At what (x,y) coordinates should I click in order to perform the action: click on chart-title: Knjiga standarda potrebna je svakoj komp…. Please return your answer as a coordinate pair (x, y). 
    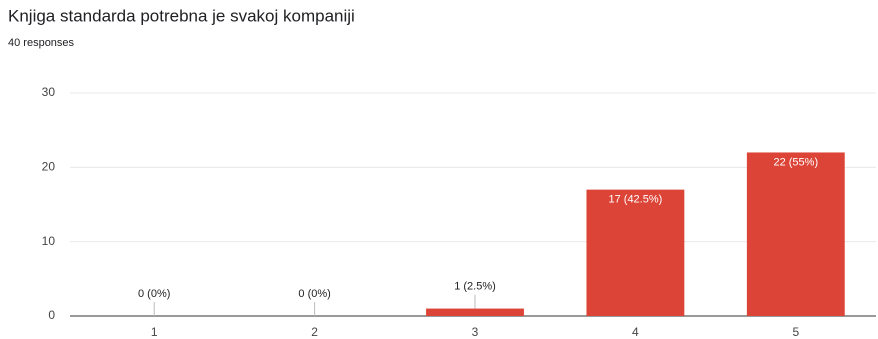
    Looking at the image, I should click on (181, 15).